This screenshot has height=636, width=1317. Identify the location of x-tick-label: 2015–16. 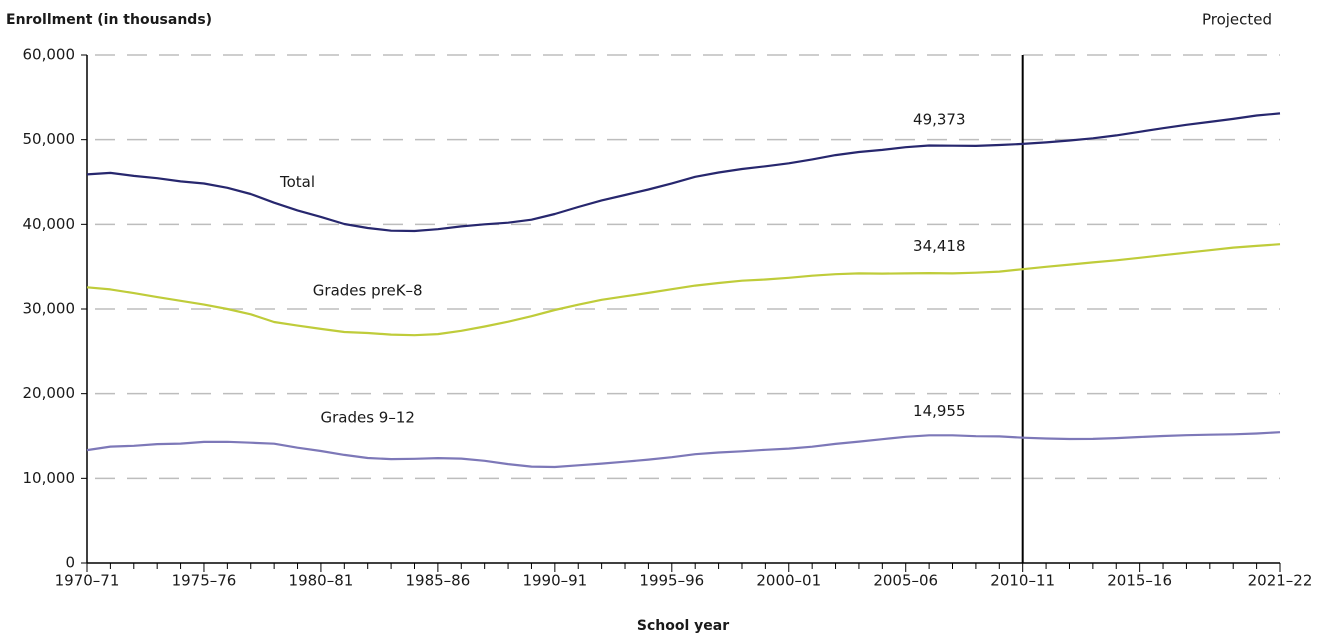
(1139, 581).